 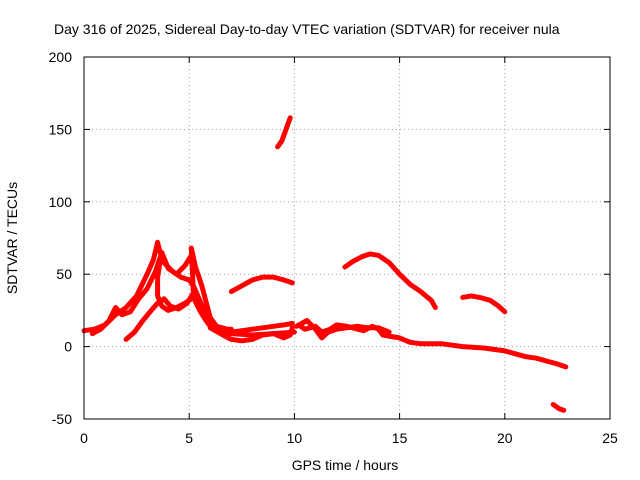 I want to click on x-tick-label: 5, so click(x=189, y=438).